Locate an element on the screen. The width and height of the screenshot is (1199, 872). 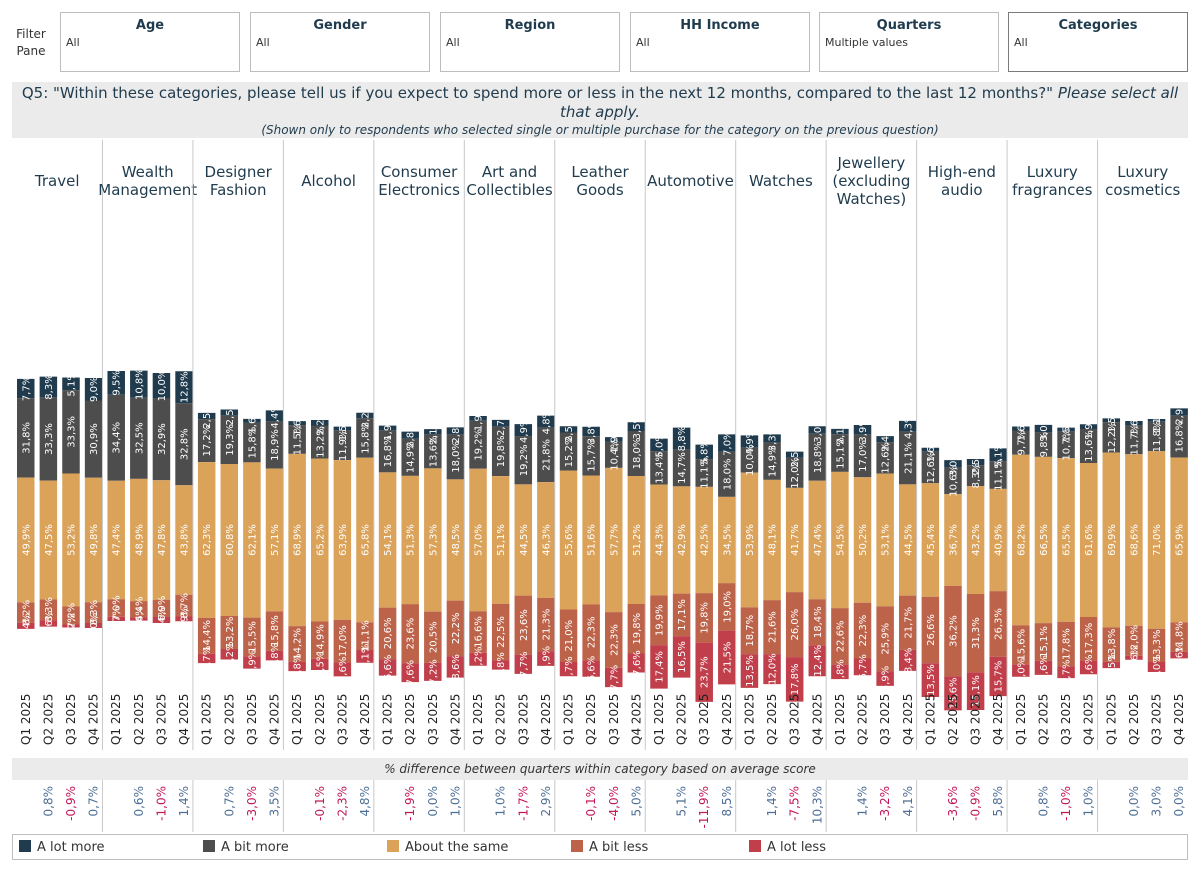
bar-high-end-audio-q2: 3,0%10,6% 36,7% 36,2% 13,6% is located at coordinates (953, 581).